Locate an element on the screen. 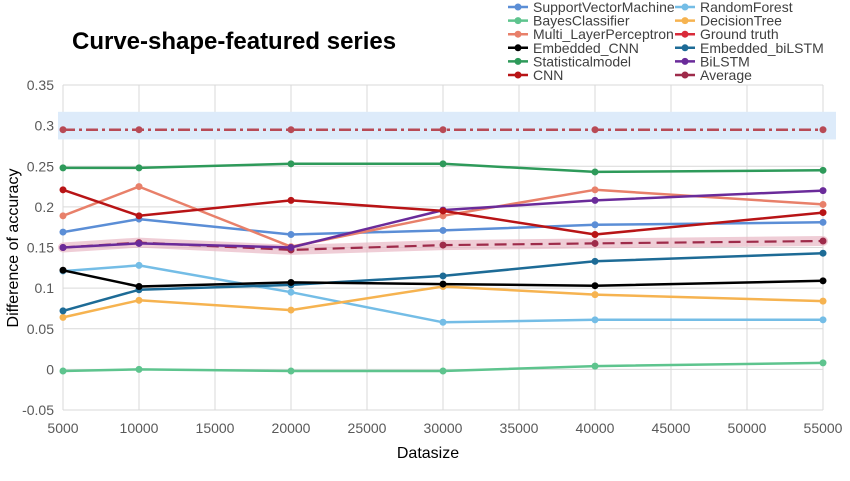  legend-label: Embedded_biLSTM is located at coordinates (762, 48).